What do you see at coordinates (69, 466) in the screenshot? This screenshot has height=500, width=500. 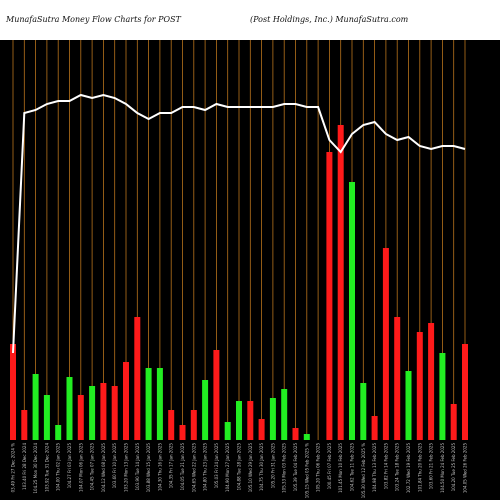 I see `x-tick-label: 104.27 Fri 03 Jan 2025` at bounding box center [69, 466].